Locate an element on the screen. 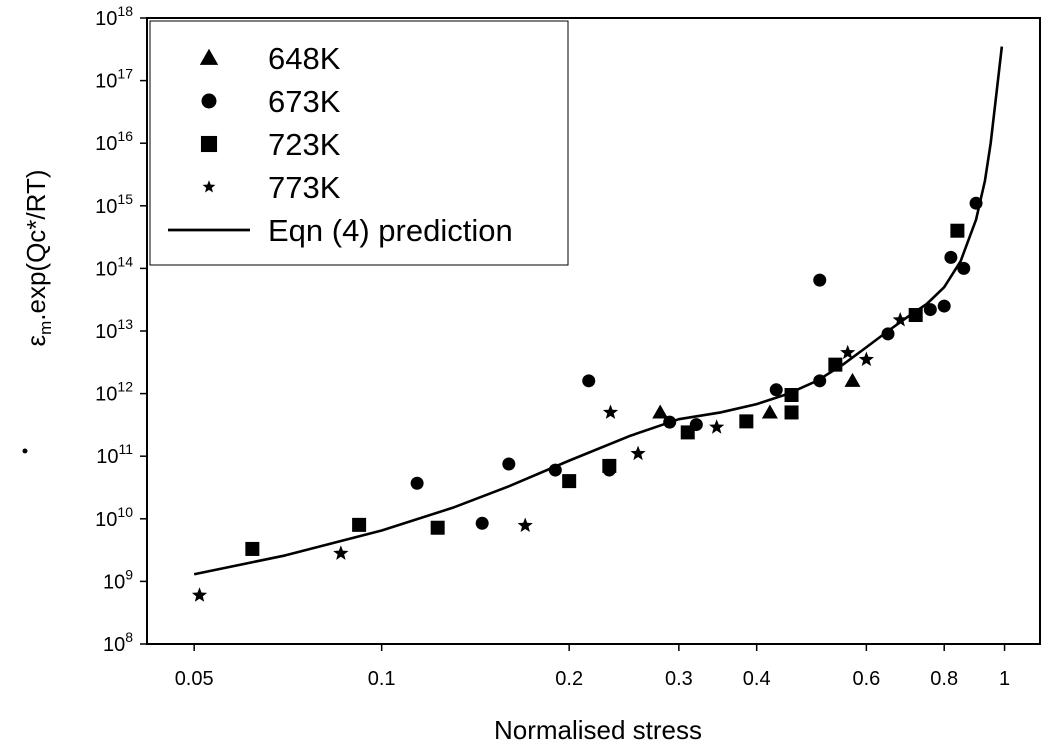  legend-entry-773k: 773K is located at coordinates (271, 187).